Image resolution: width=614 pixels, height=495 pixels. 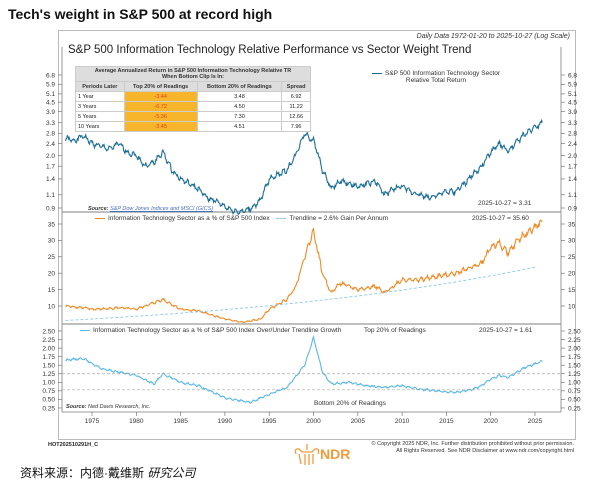 I want to click on x-tick-label: 2010, so click(x=402, y=421).